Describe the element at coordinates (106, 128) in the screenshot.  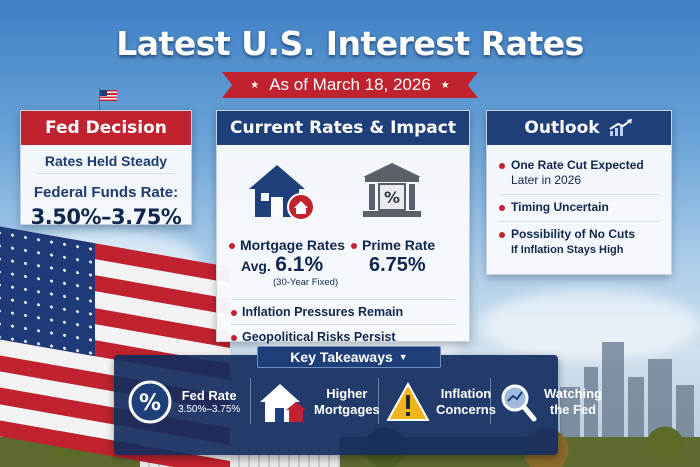
I see `fed-decision-heading: Fed Decision` at that location.